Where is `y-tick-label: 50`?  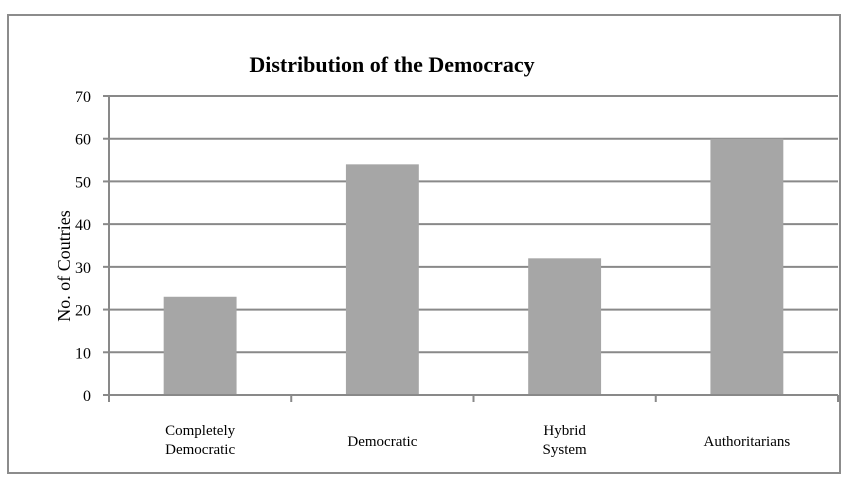 y-tick-label: 50 is located at coordinates (83, 182).